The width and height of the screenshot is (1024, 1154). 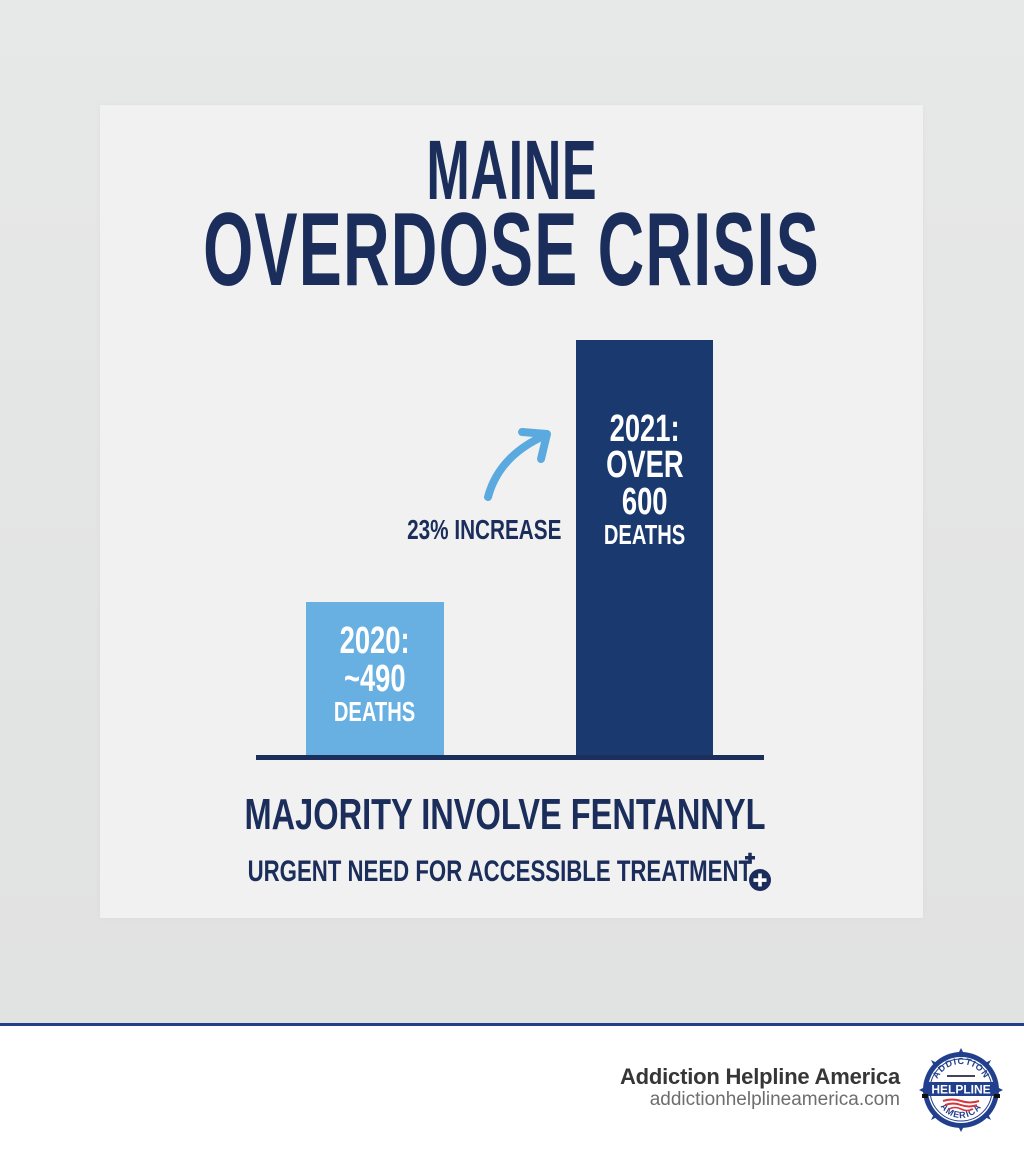 I want to click on increase-annotation: 23% INCREASE, so click(x=484, y=529).